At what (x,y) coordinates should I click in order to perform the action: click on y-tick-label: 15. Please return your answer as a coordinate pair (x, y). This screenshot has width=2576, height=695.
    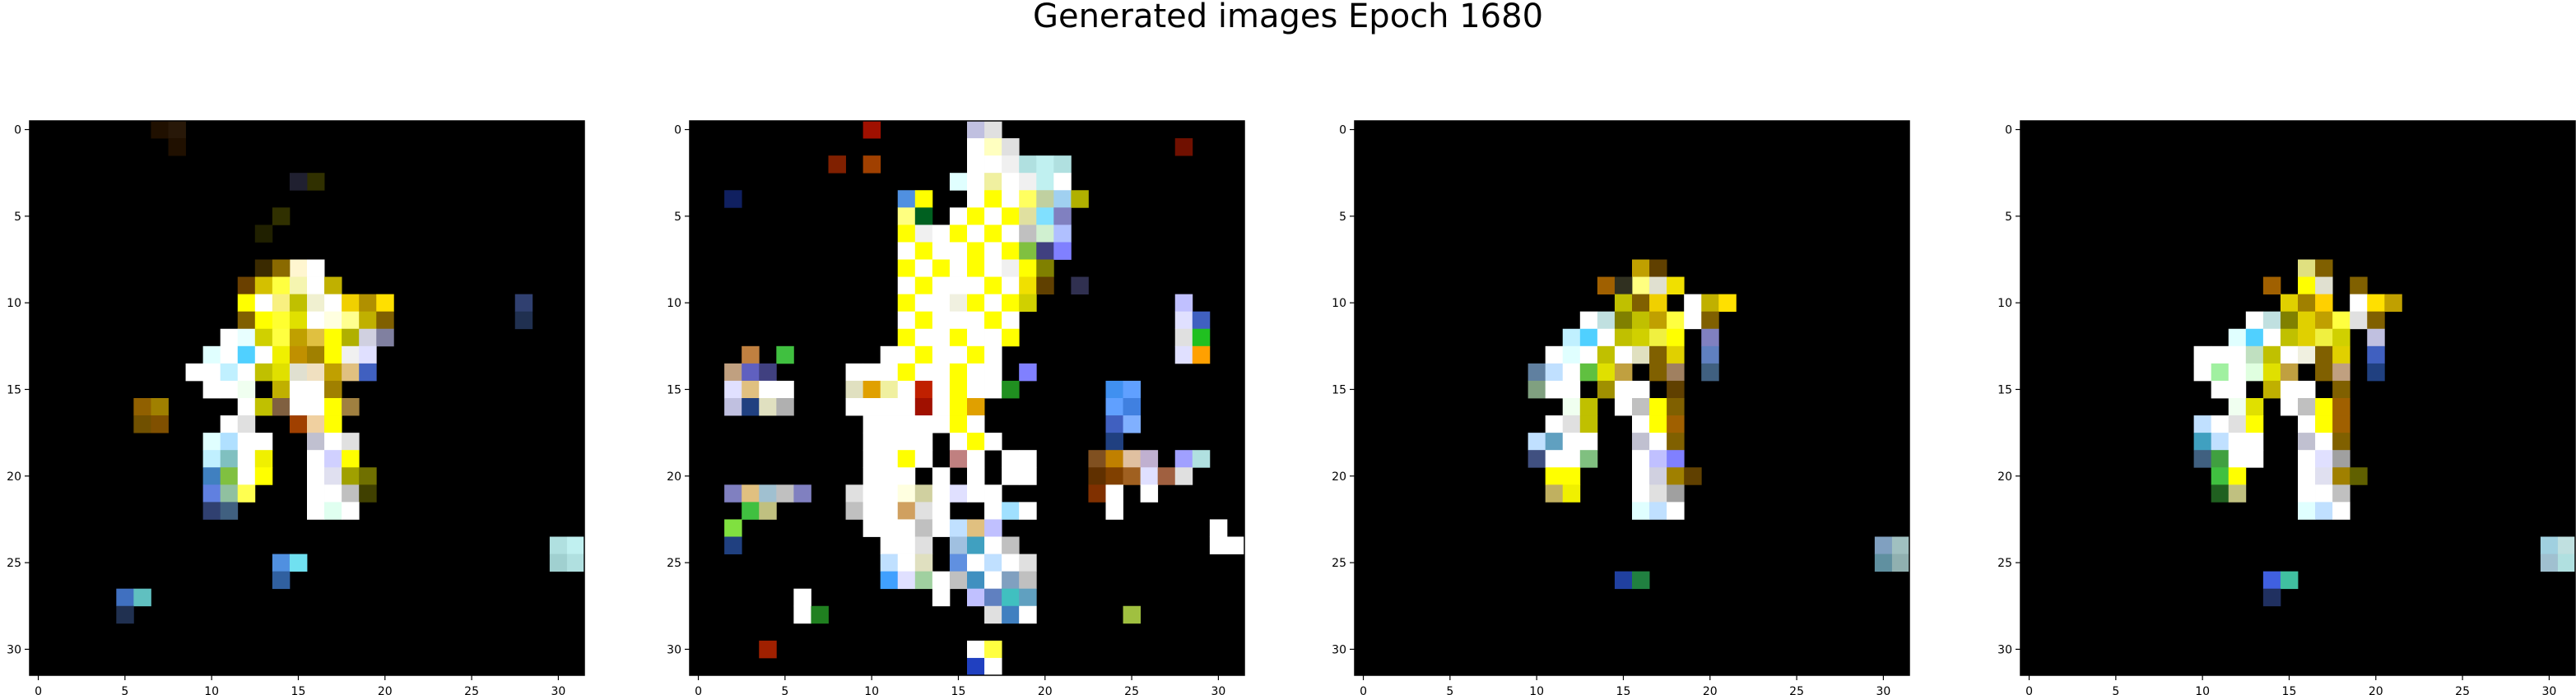
    Looking at the image, I should click on (14, 389).